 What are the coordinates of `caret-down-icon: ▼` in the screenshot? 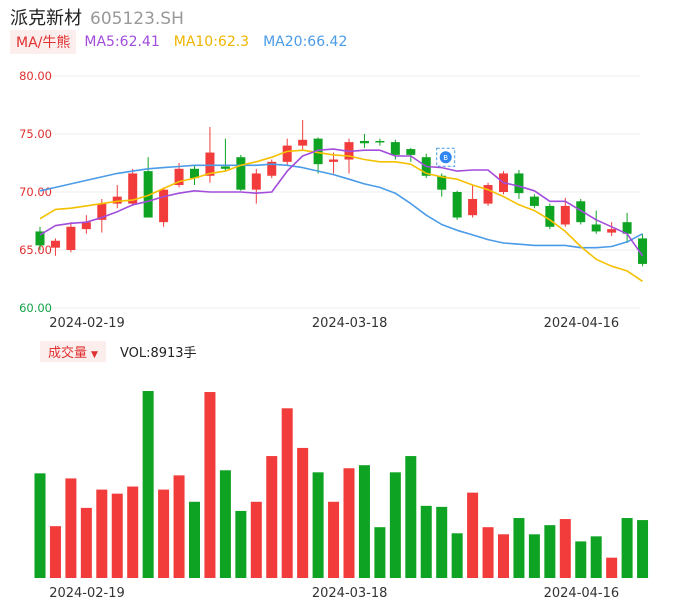 It's located at (94, 354).